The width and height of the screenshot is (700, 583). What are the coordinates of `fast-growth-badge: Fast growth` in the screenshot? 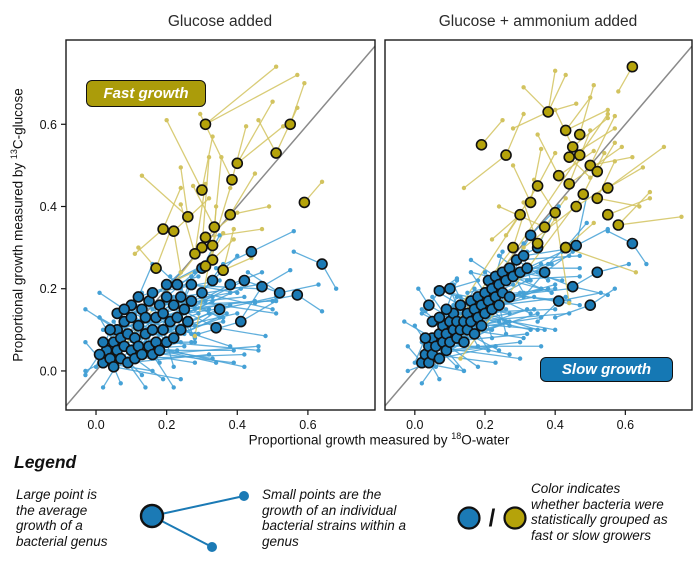 It's located at (146, 93).